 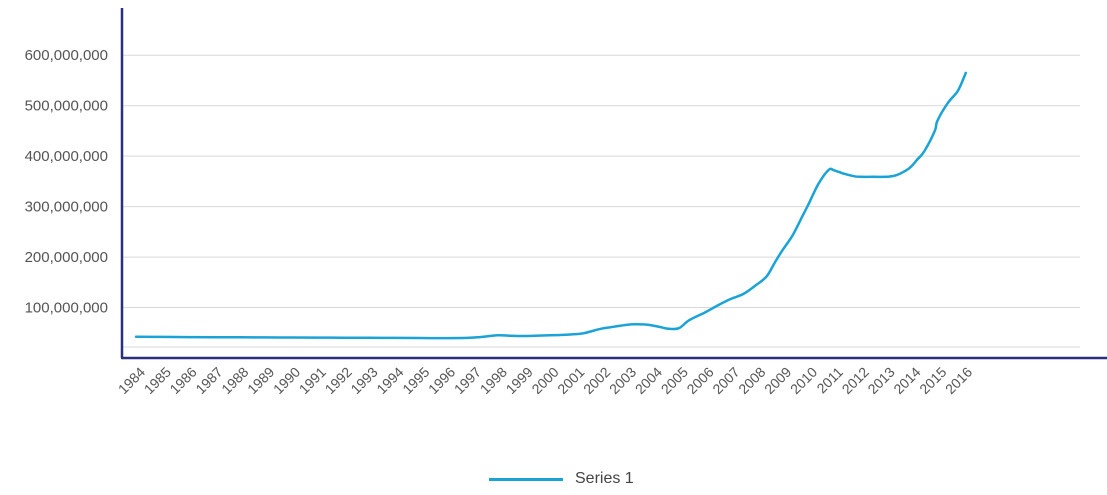 What do you see at coordinates (312, 380) in the screenshot?
I see `x-tick-label: 1991` at bounding box center [312, 380].